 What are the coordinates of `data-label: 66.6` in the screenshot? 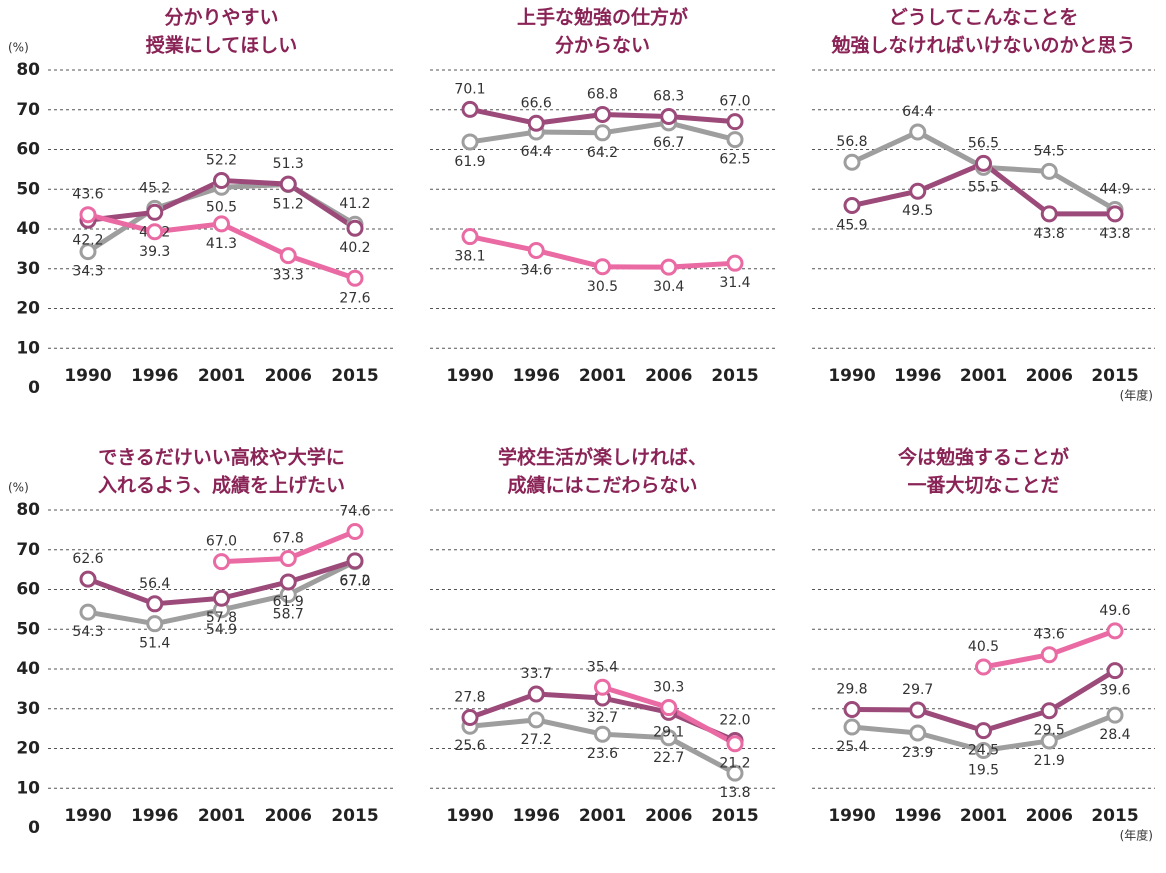 It's located at (536, 103).